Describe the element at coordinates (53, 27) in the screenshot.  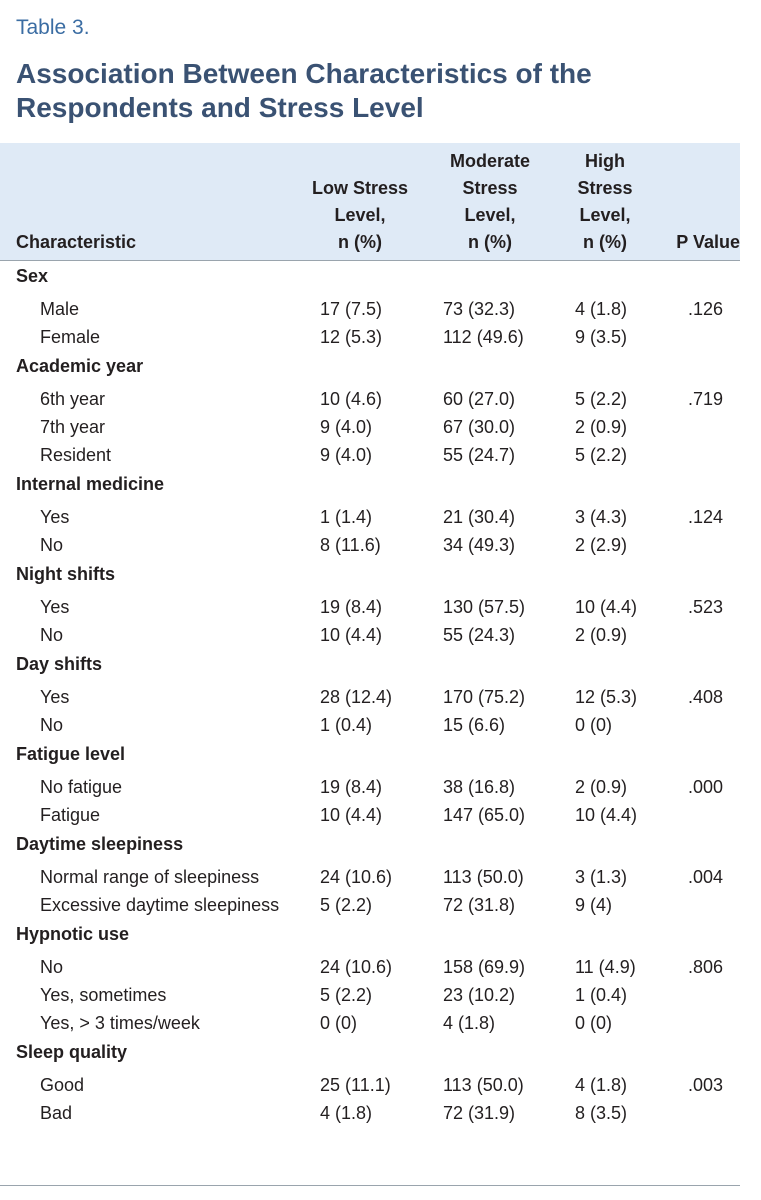
I see `table-label: Table 3.` at that location.